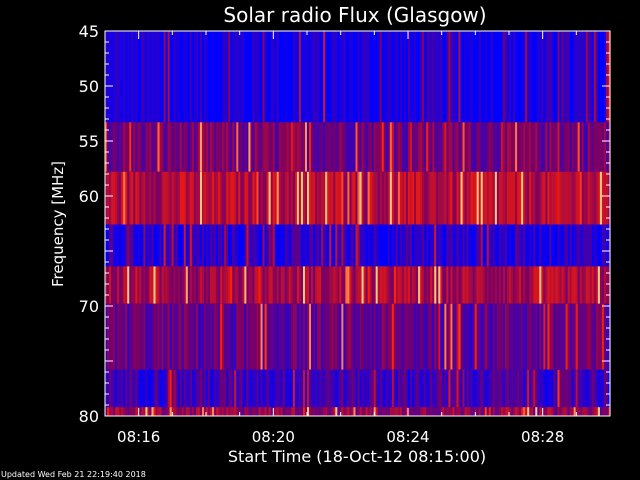 Image resolution: width=640 pixels, height=480 pixels. I want to click on y-tick-label: 80, so click(89, 416).